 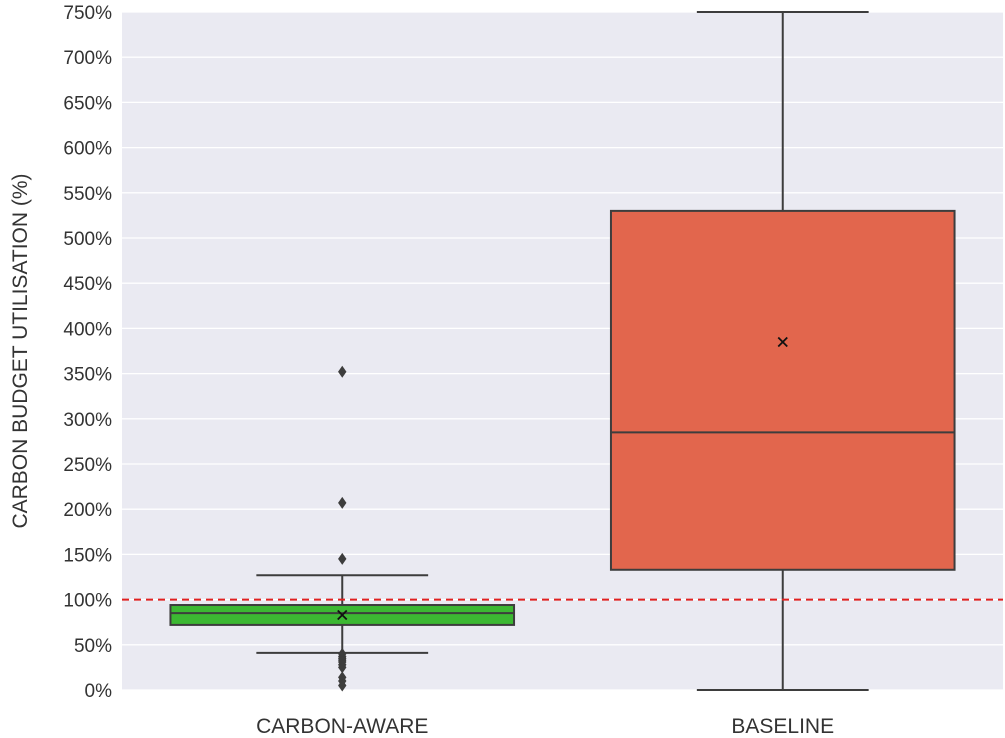 What do you see at coordinates (545, 726) in the screenshot?
I see `x-tick-labels: CARBON-AWARE BASELINE` at bounding box center [545, 726].